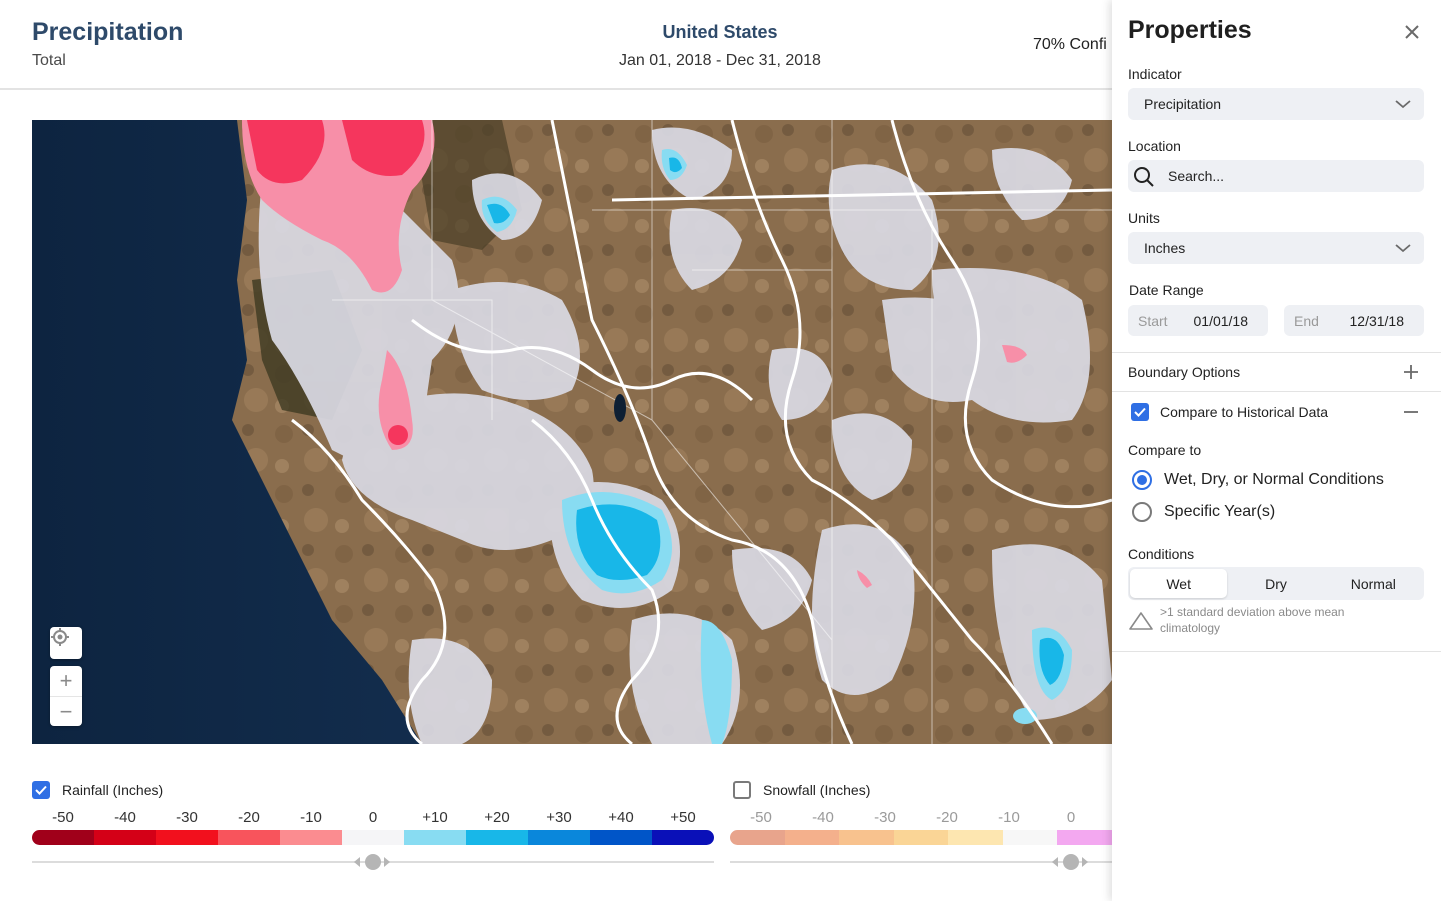  Describe the element at coordinates (1244, 412) in the screenshot. I see `compare-historical-label: Compare to Historical Data` at that location.